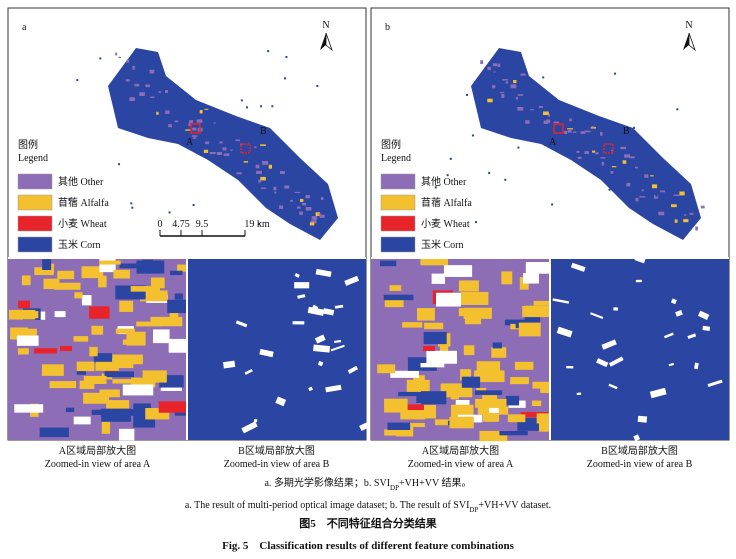 This screenshot has width=736, height=559. Describe the element at coordinates (368, 523) in the screenshot. I see `caption-title: 图5 不同特征组合分类结果` at that location.